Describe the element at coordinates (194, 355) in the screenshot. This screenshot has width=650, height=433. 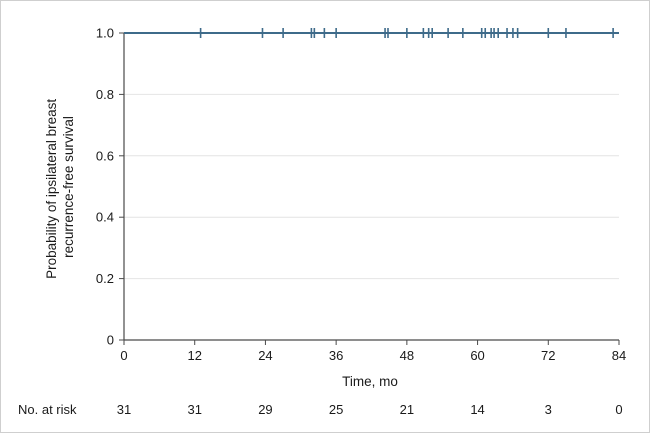
I see `x-tick-label: 12` at that location.